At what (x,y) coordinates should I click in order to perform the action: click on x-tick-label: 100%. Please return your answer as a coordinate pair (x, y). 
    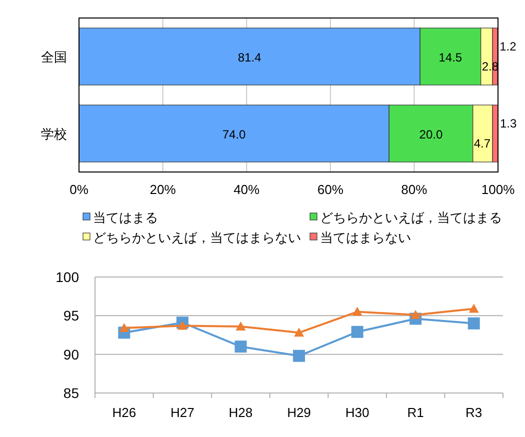
    Looking at the image, I should click on (498, 189).